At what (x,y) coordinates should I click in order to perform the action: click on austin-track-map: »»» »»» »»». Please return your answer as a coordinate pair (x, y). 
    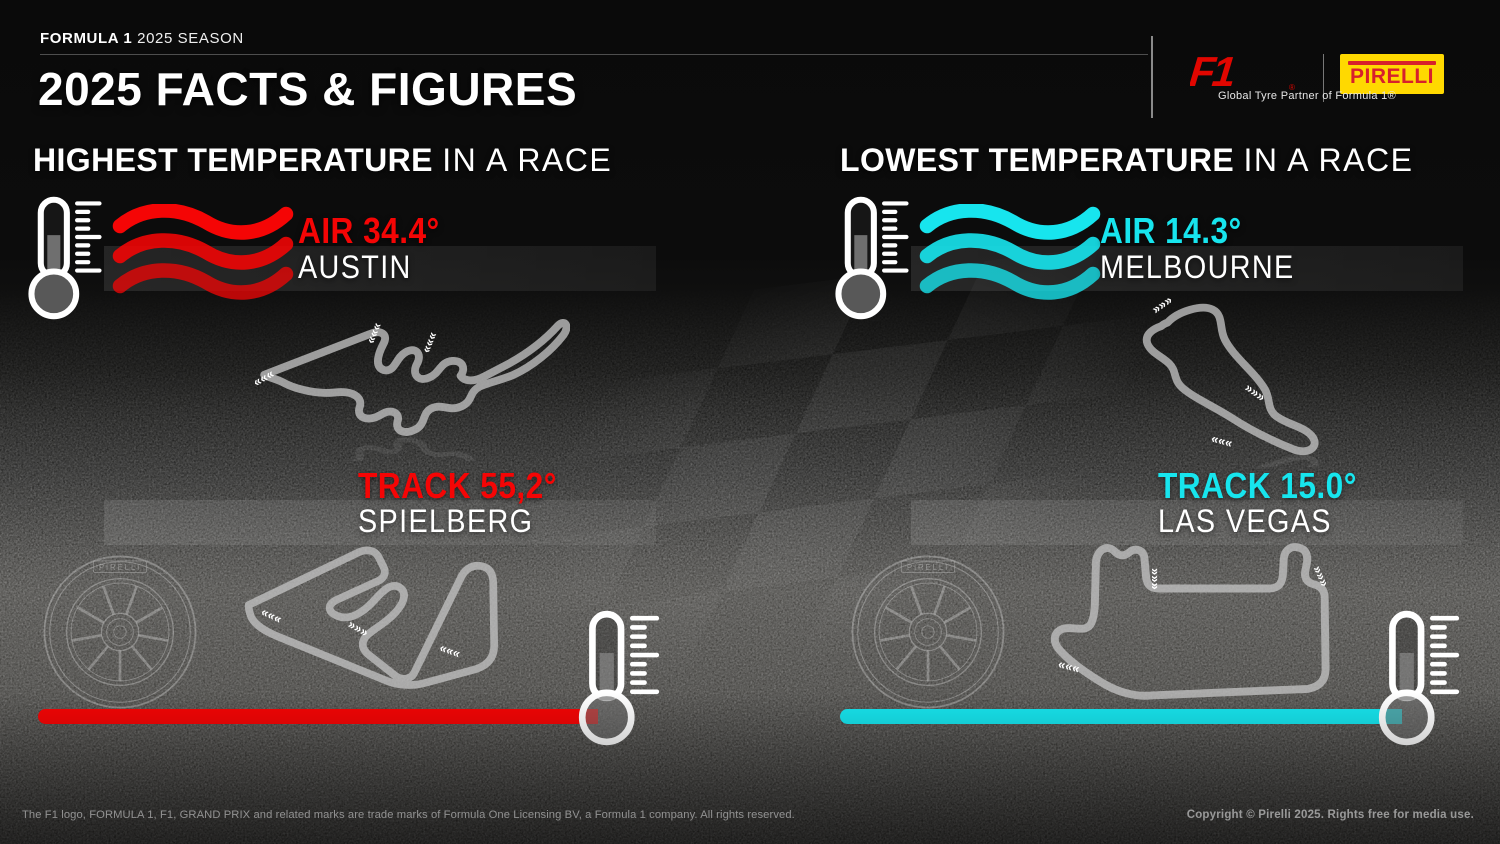
    Looking at the image, I should click on (410, 390).